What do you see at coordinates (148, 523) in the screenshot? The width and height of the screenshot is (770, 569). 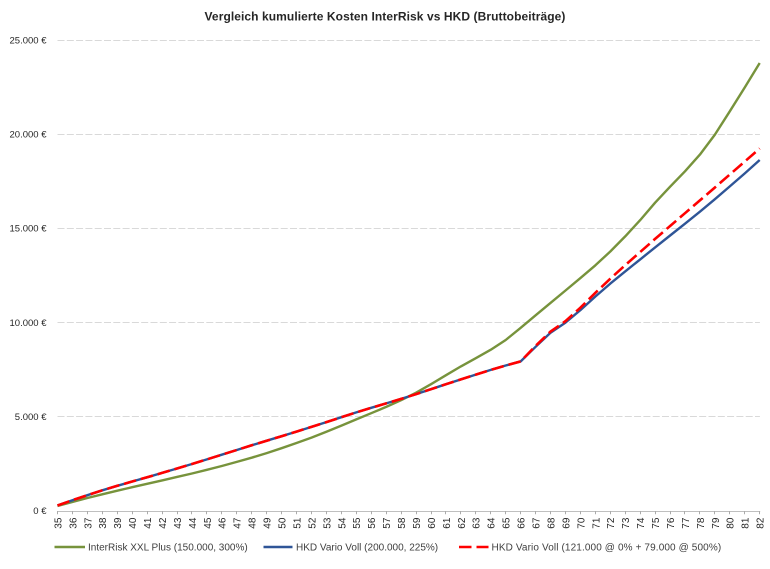 I see `svg-text: 41` at bounding box center [148, 523].